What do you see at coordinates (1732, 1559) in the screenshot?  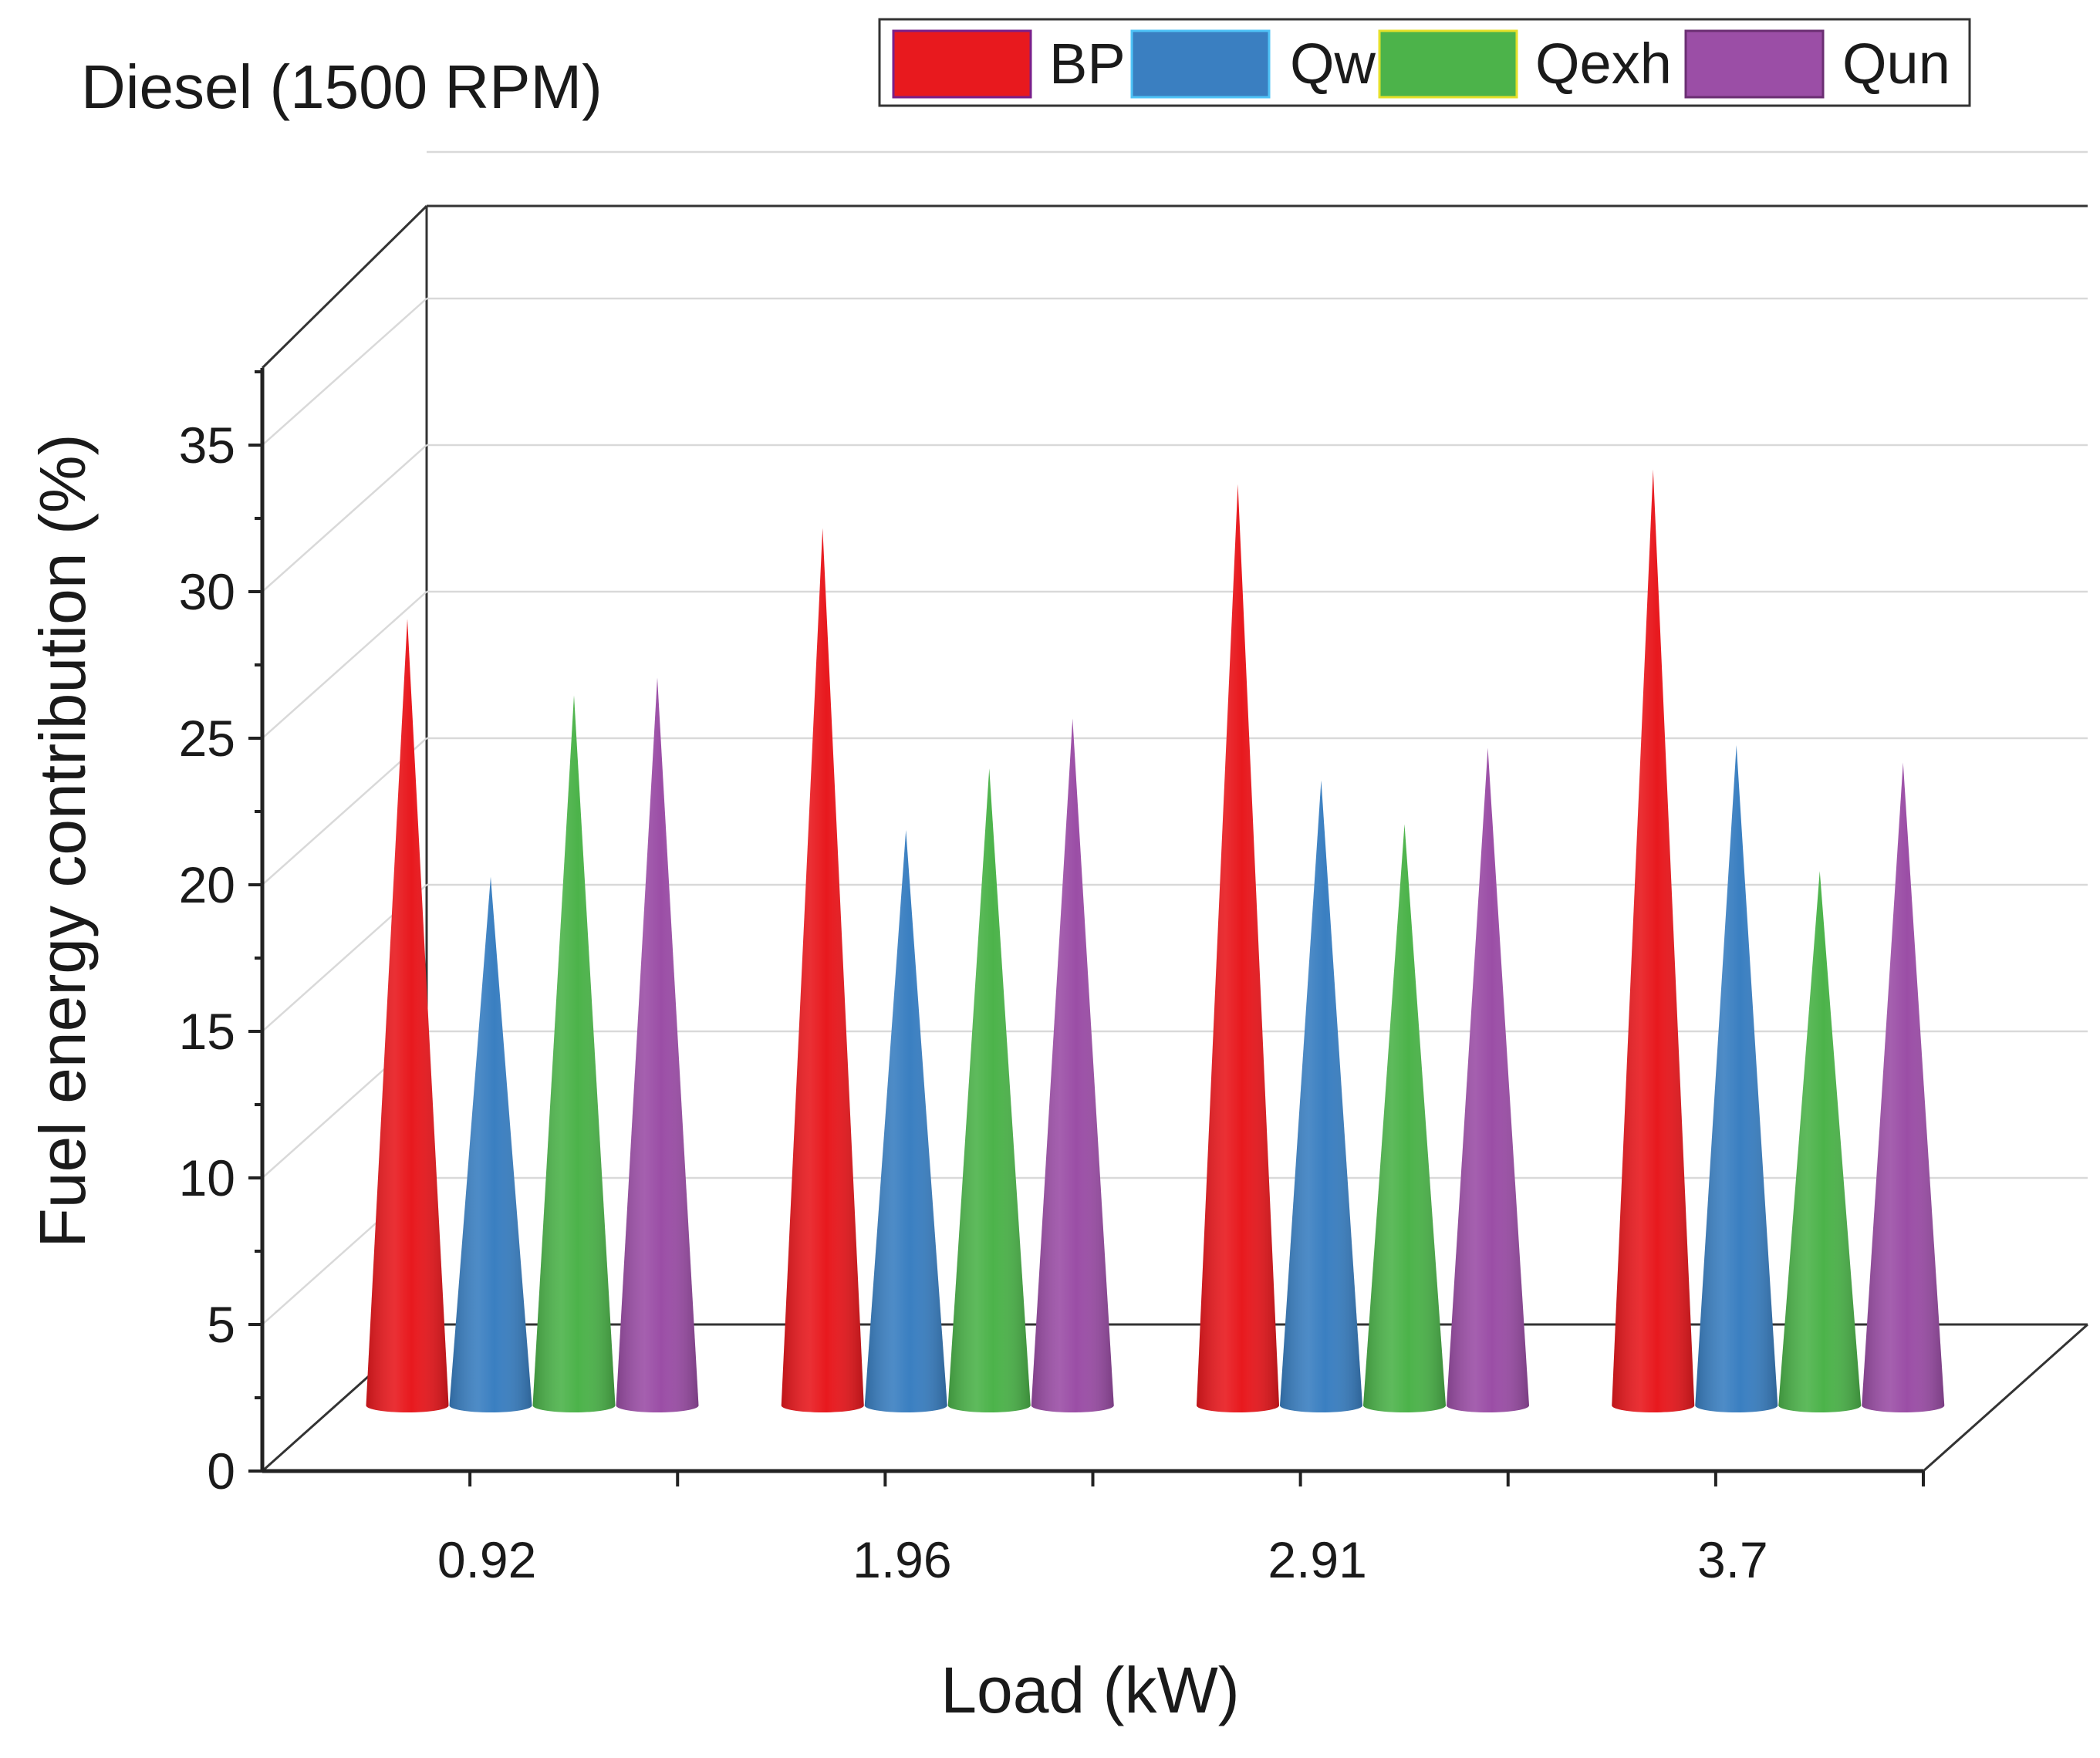 I see `x-tick-label: 3.7` at bounding box center [1732, 1559].